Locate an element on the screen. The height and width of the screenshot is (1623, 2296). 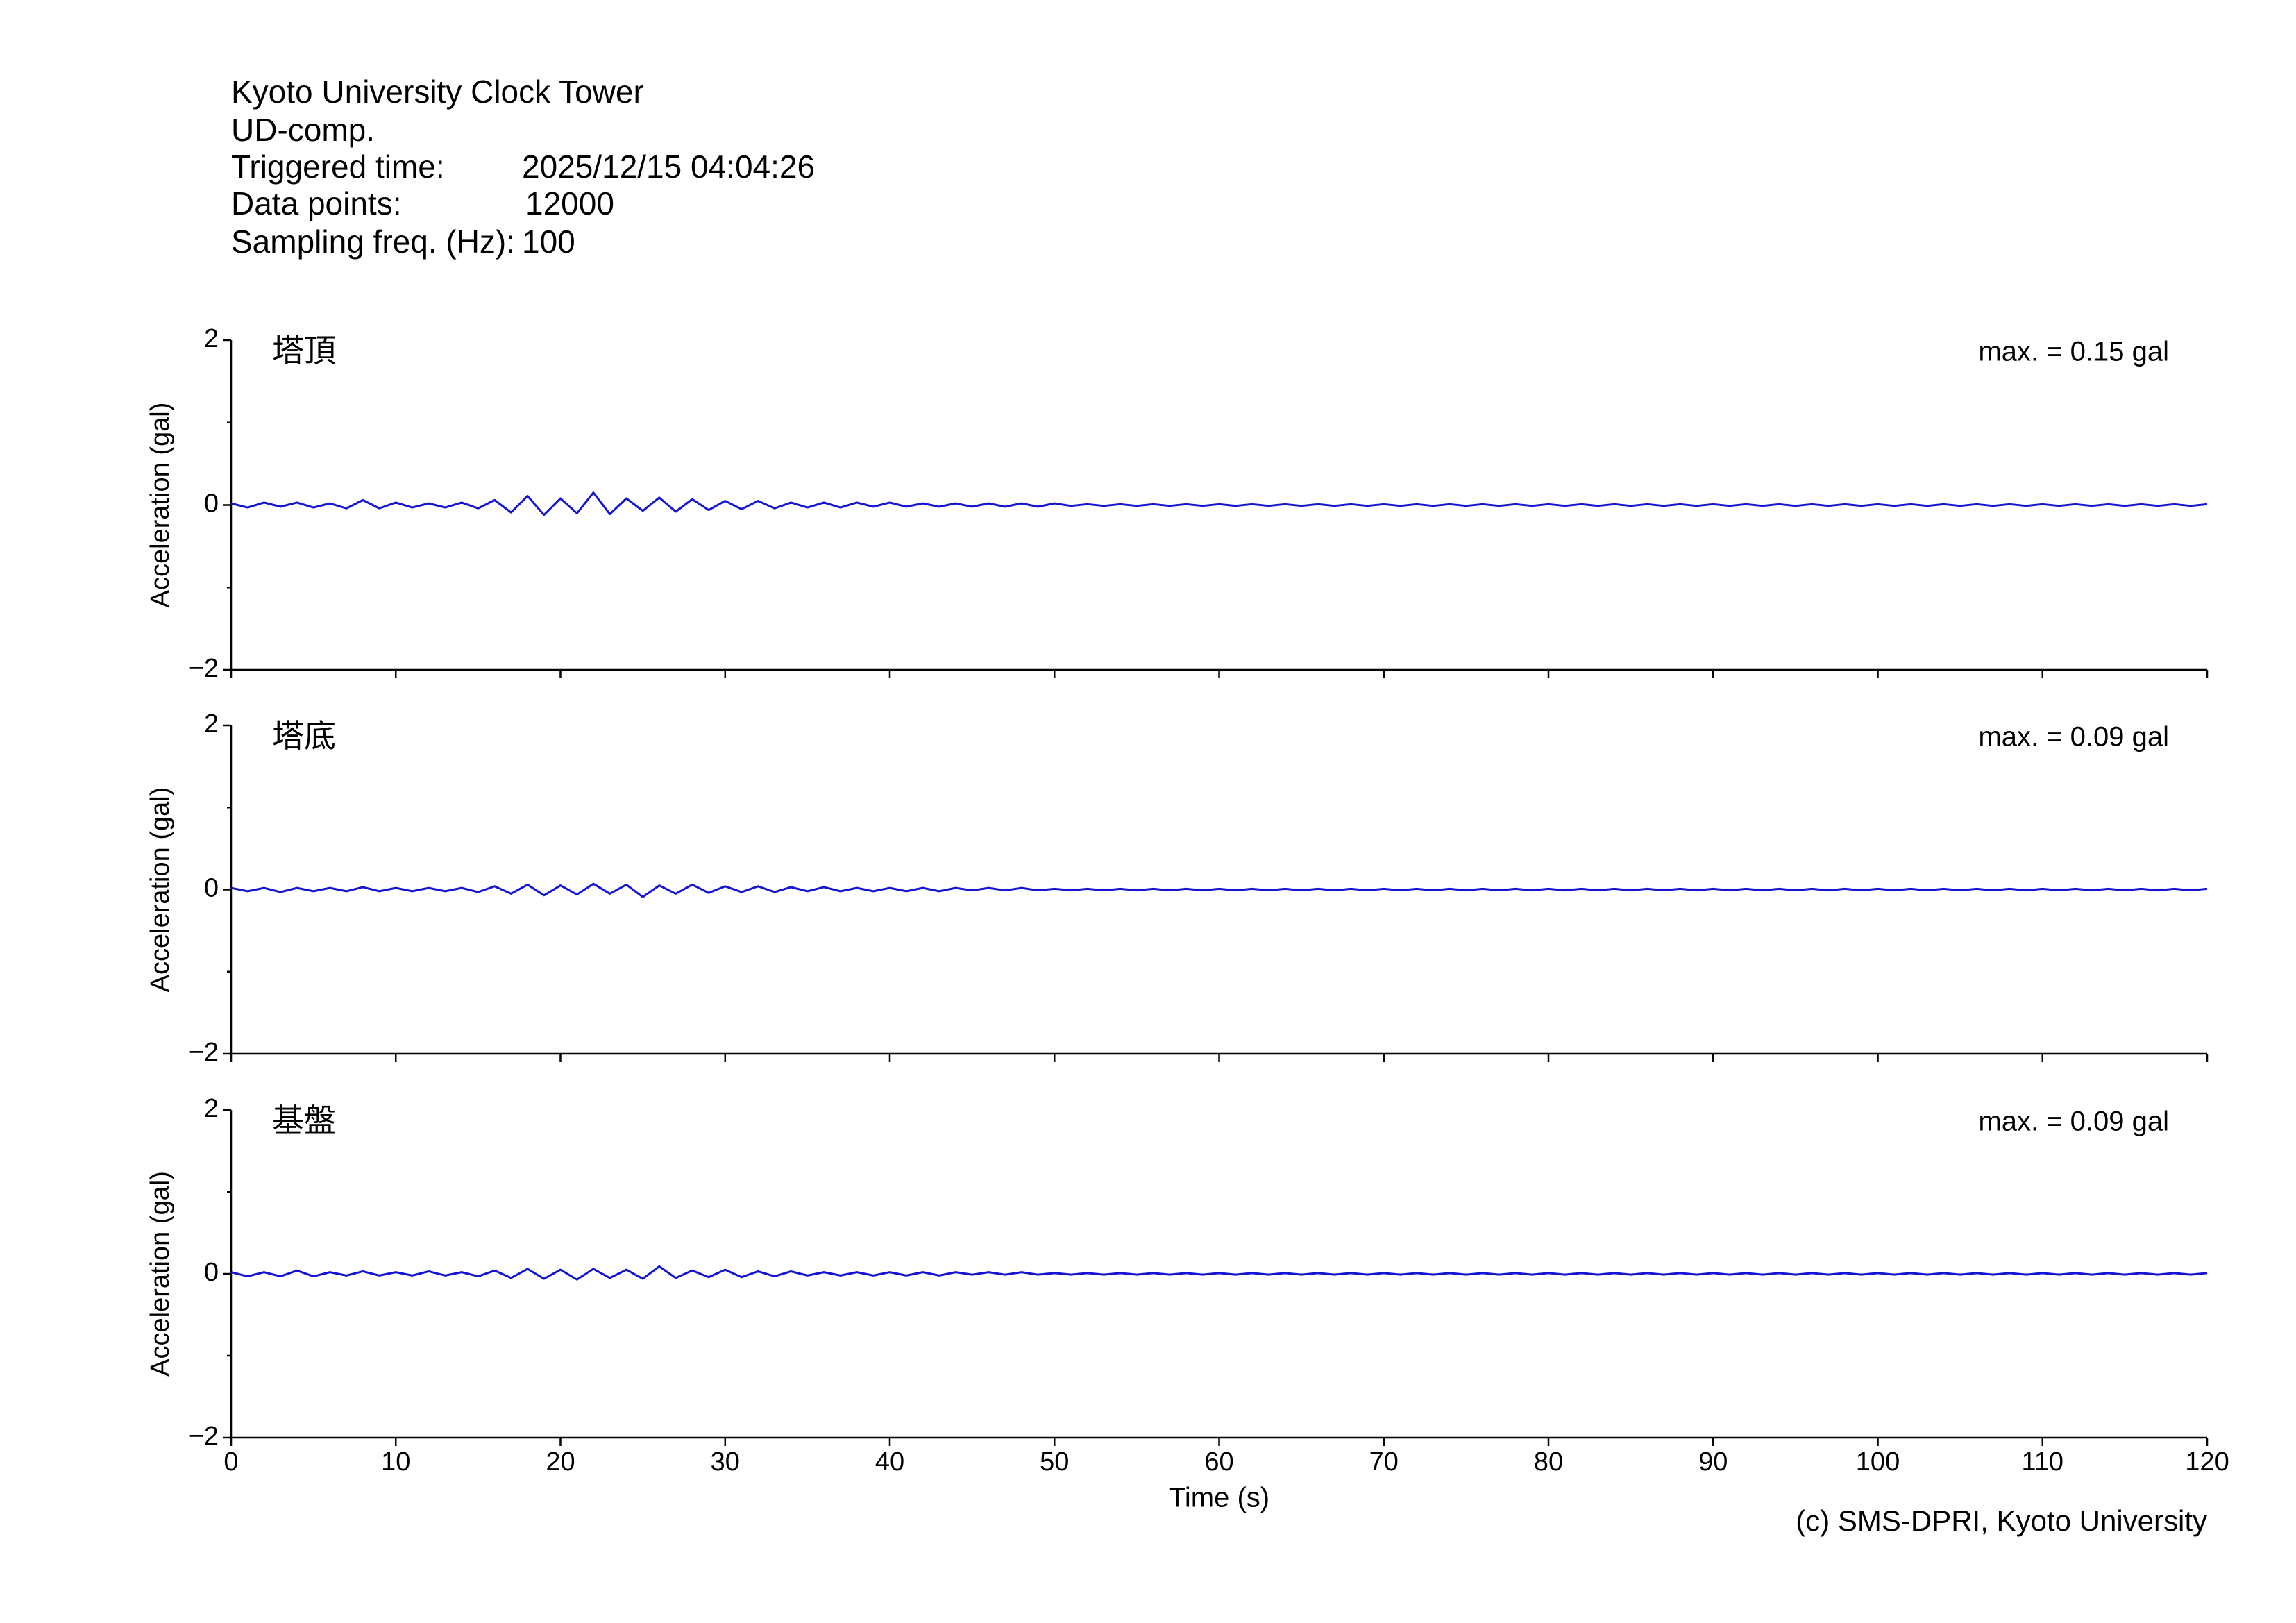
x-tick-label: 30 is located at coordinates (726, 1462).